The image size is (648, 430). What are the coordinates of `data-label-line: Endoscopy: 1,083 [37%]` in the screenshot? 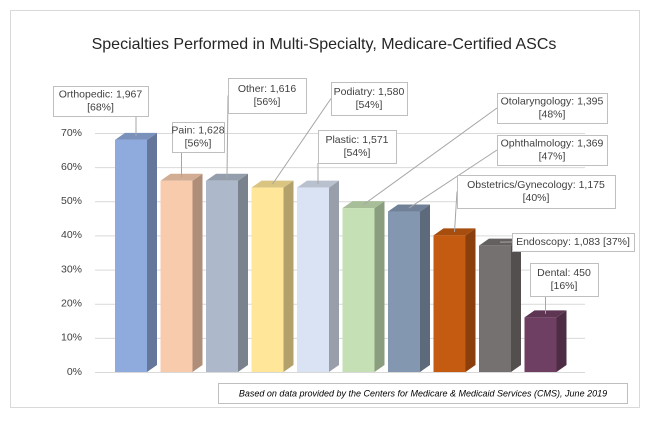 It's located at (573, 242).